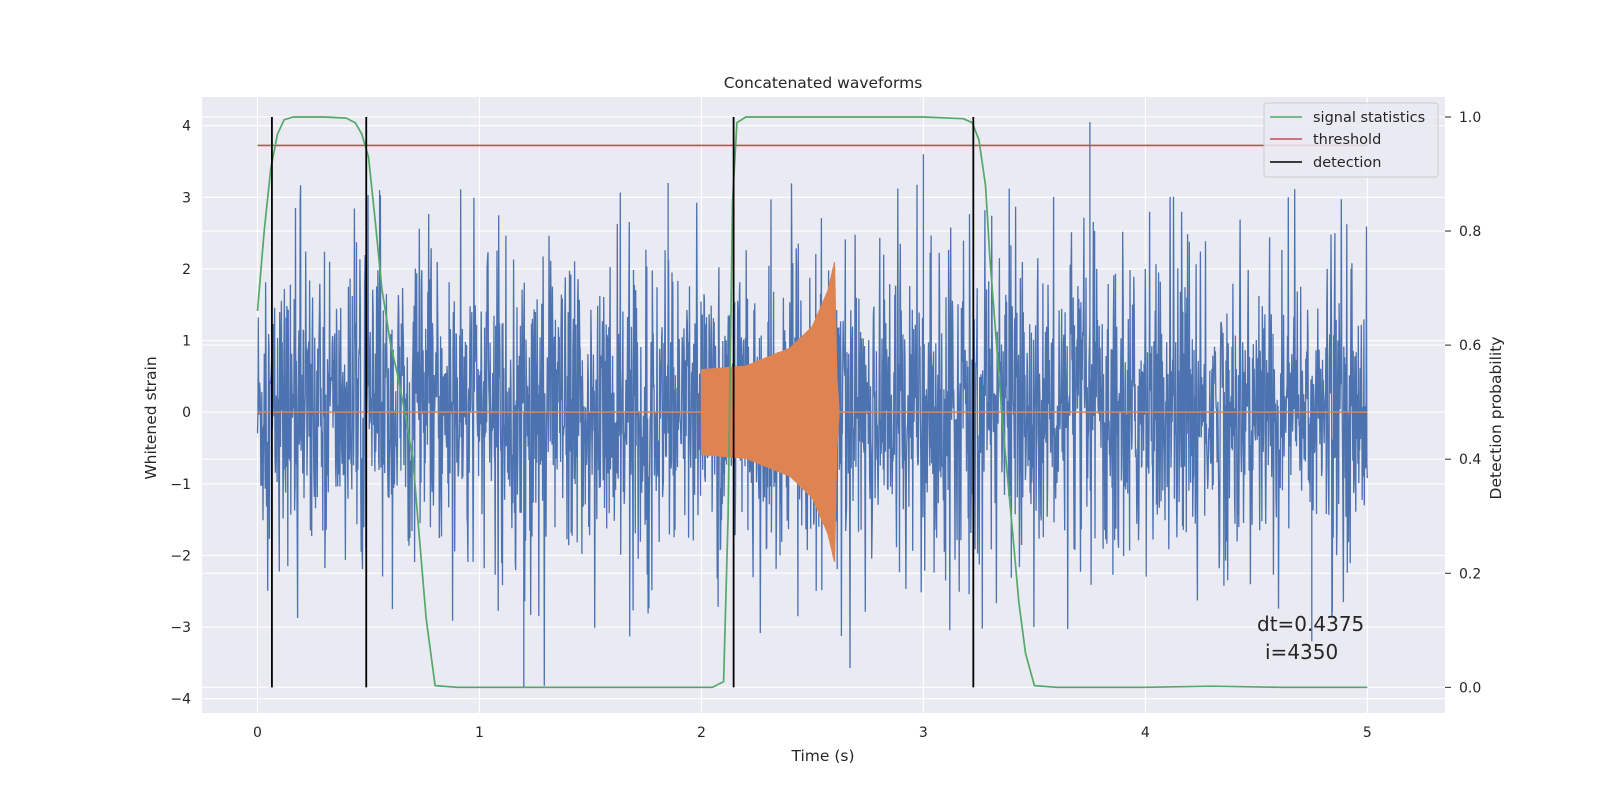 This screenshot has height=800, width=1600. Describe the element at coordinates (1470, 232) in the screenshot. I see `y2-tick-label: 0.8` at that location.